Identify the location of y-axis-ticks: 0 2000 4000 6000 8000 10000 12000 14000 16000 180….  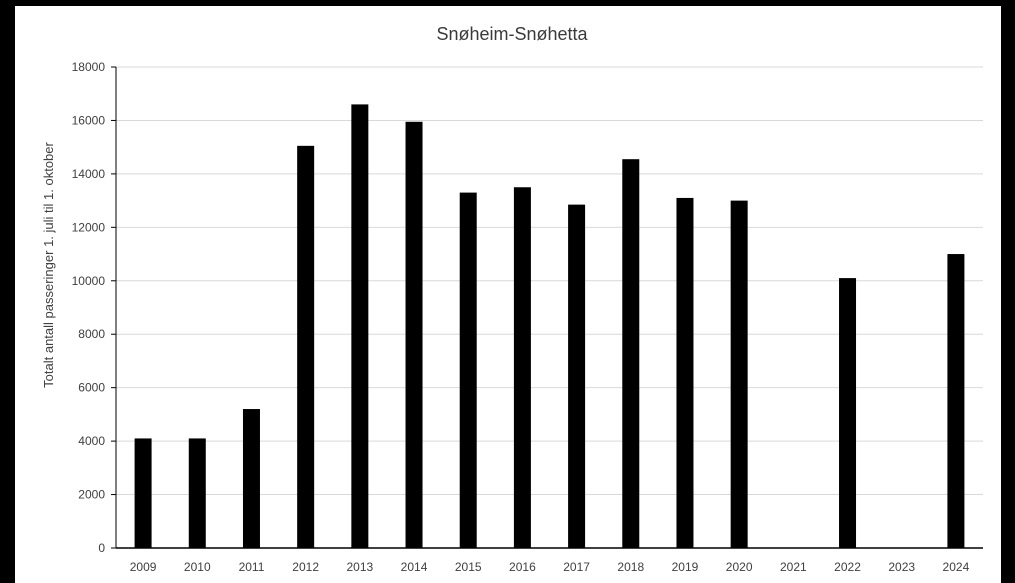
(94, 307).